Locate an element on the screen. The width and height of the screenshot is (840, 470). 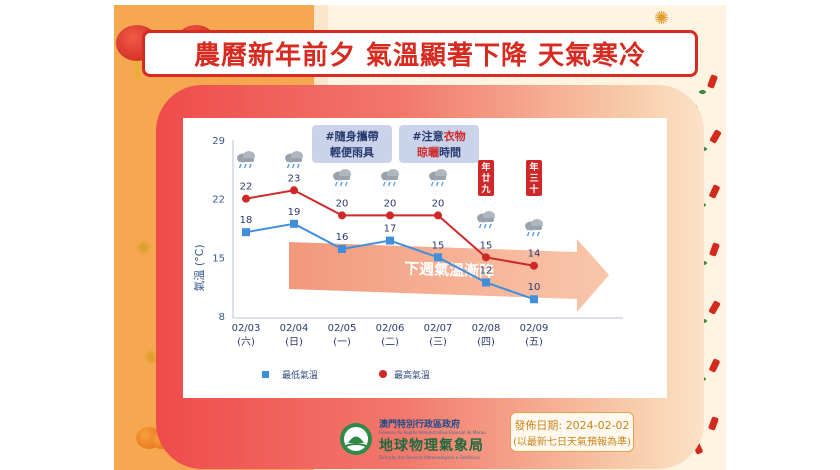
brand-name: 地球物理氣象局 is located at coordinates (431, 446).